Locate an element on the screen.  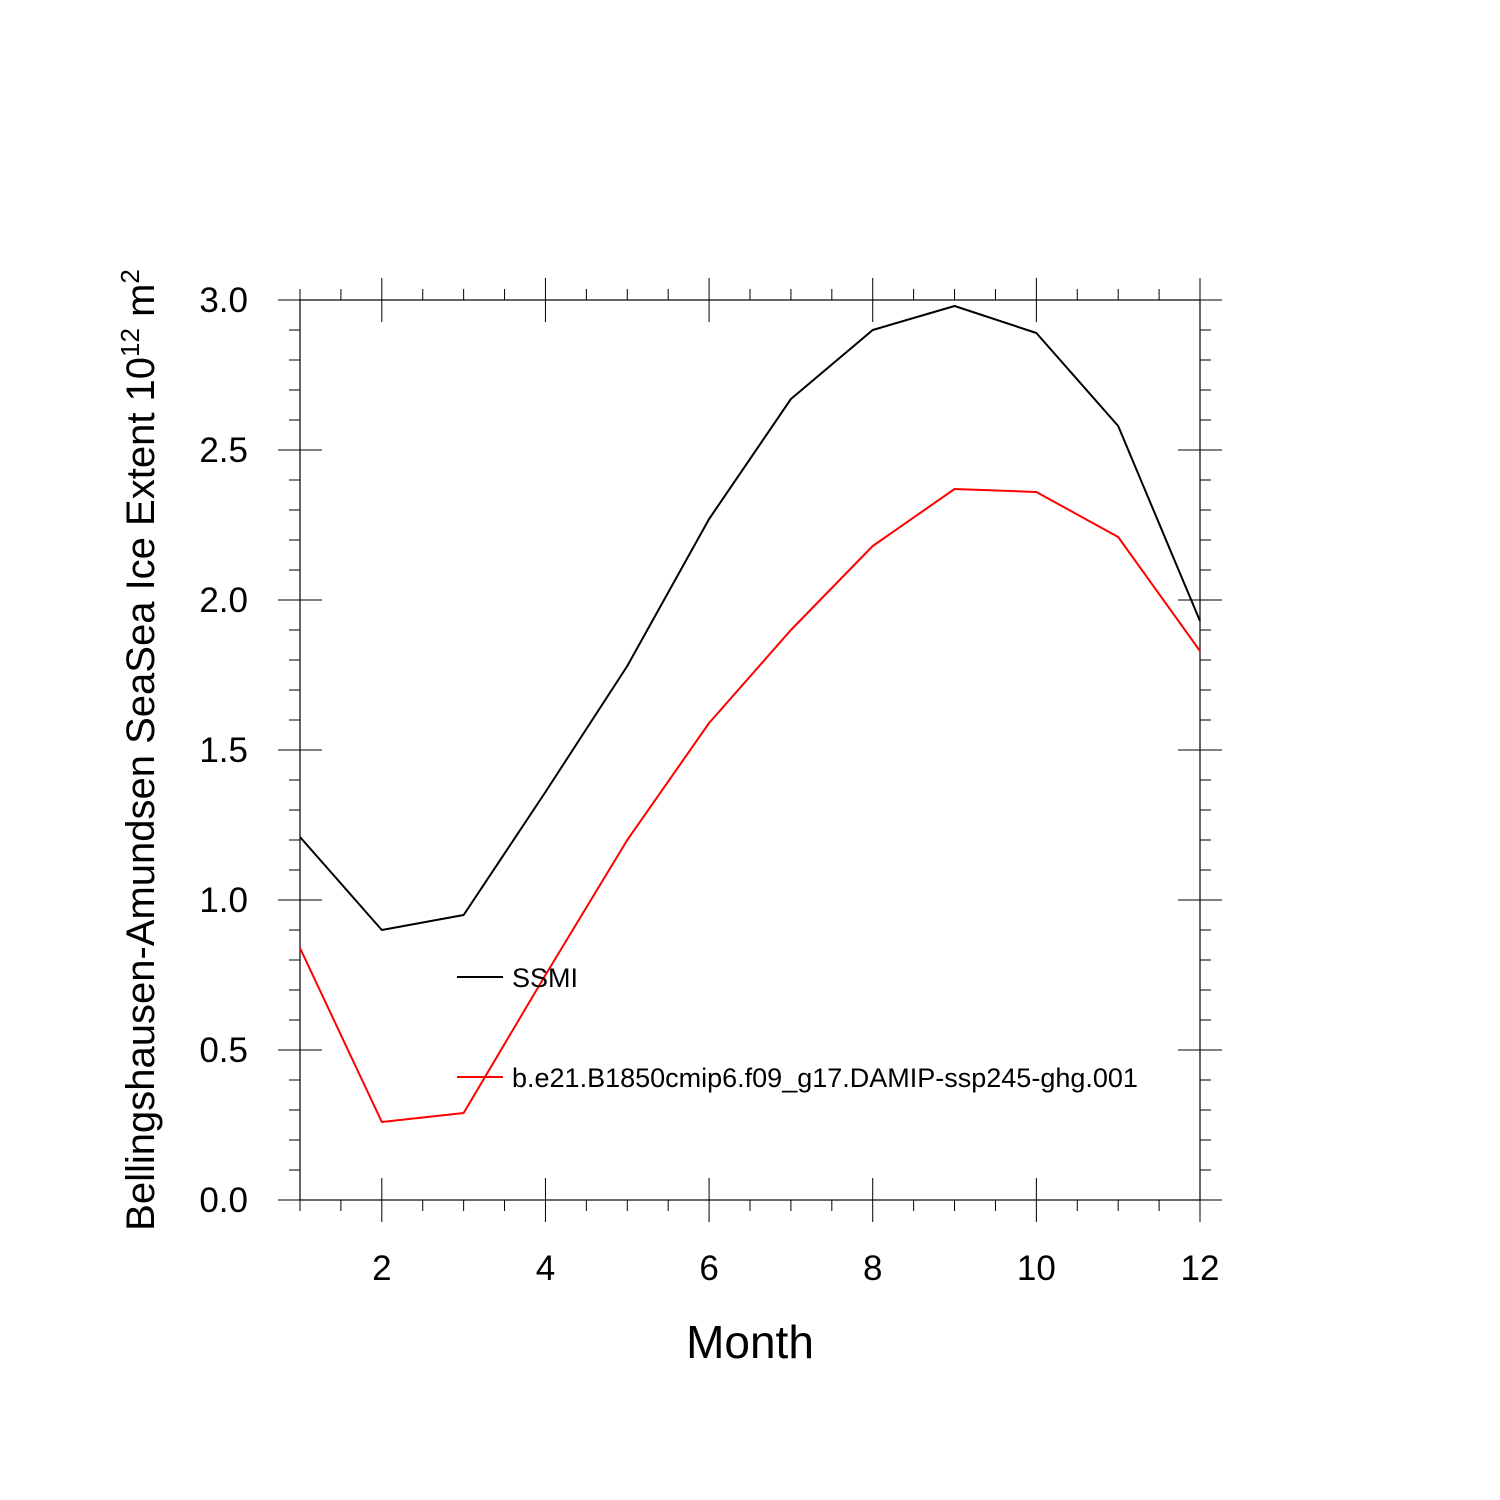
y-tick-label: 1.5 is located at coordinates (223, 750).